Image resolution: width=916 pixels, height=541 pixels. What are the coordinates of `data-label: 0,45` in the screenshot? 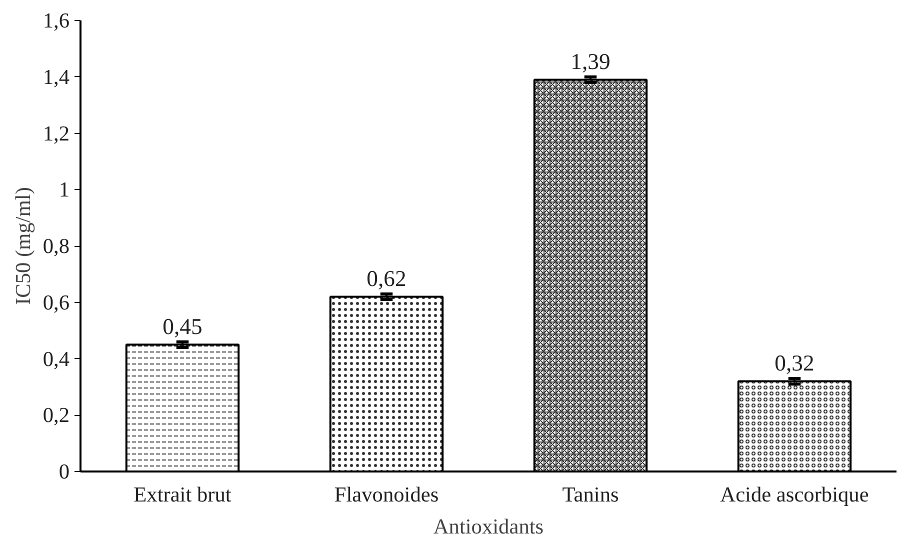 It's located at (182, 326).